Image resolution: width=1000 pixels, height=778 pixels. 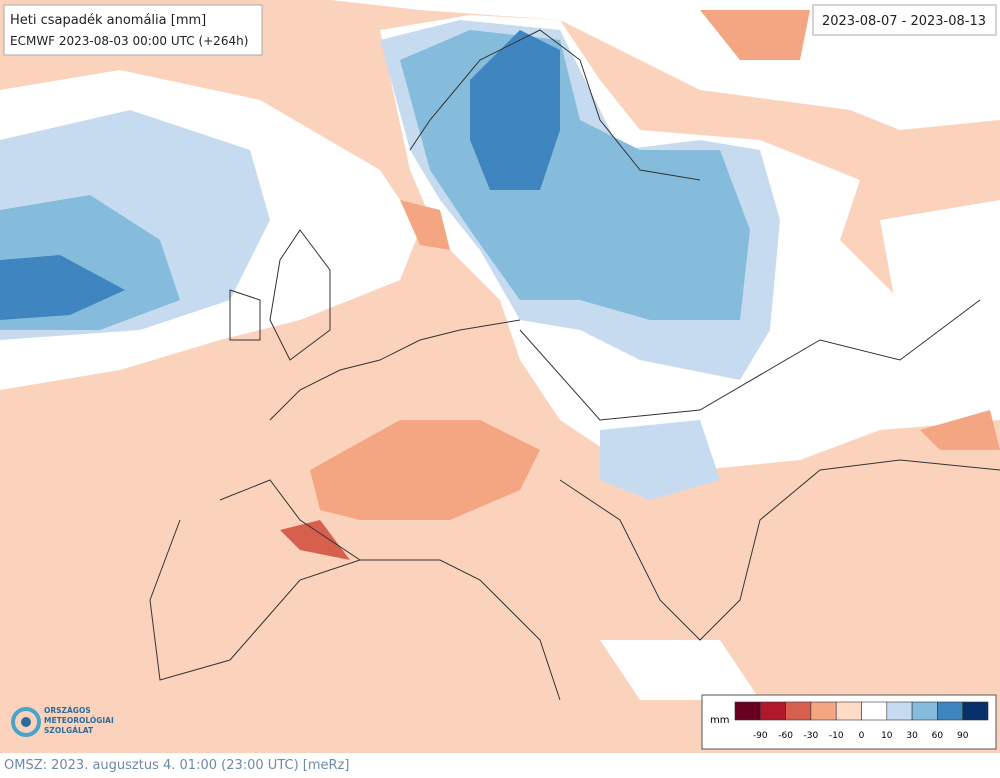 What do you see at coordinates (912, 736) in the screenshot?
I see `legend-label: 30` at bounding box center [912, 736].